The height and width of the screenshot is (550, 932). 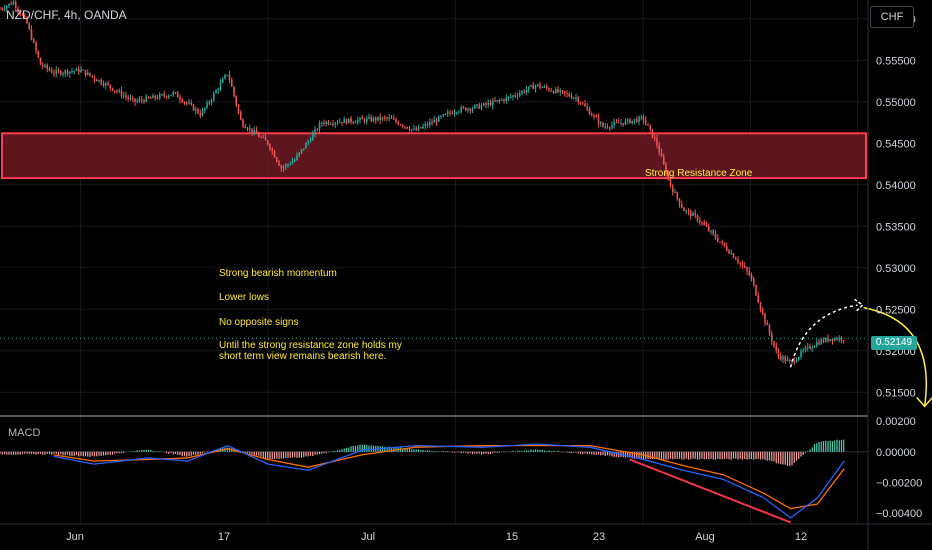 I want to click on macd-label: MACD, so click(x=24, y=433).